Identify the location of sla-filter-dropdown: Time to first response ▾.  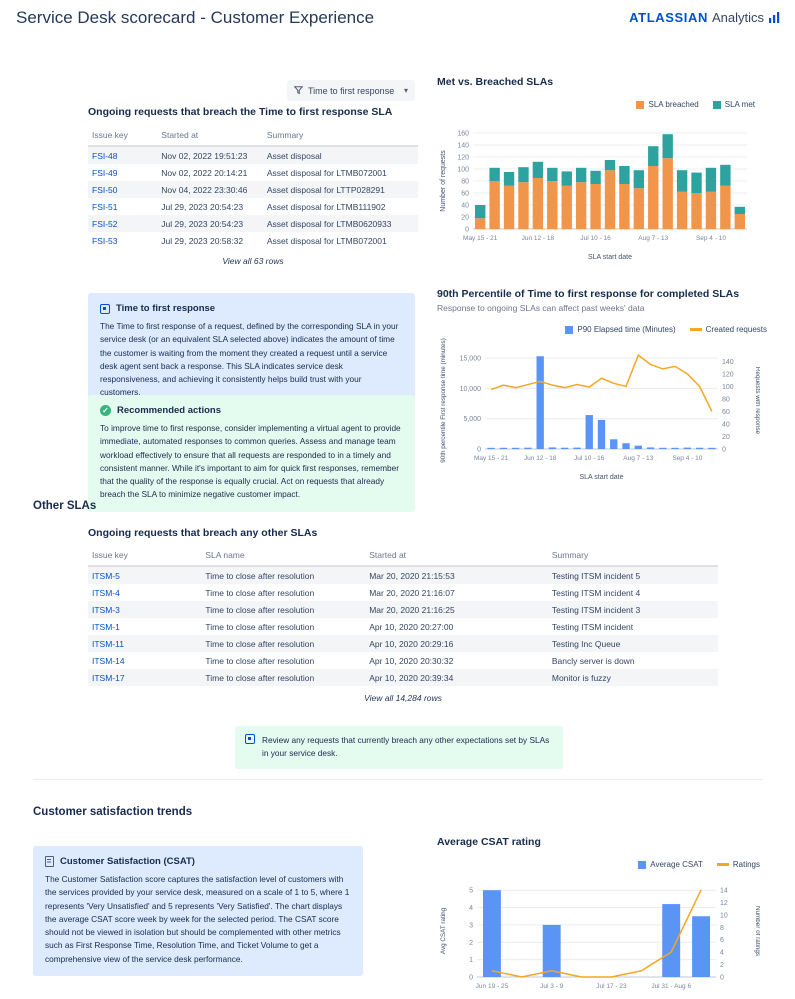
(351, 90).